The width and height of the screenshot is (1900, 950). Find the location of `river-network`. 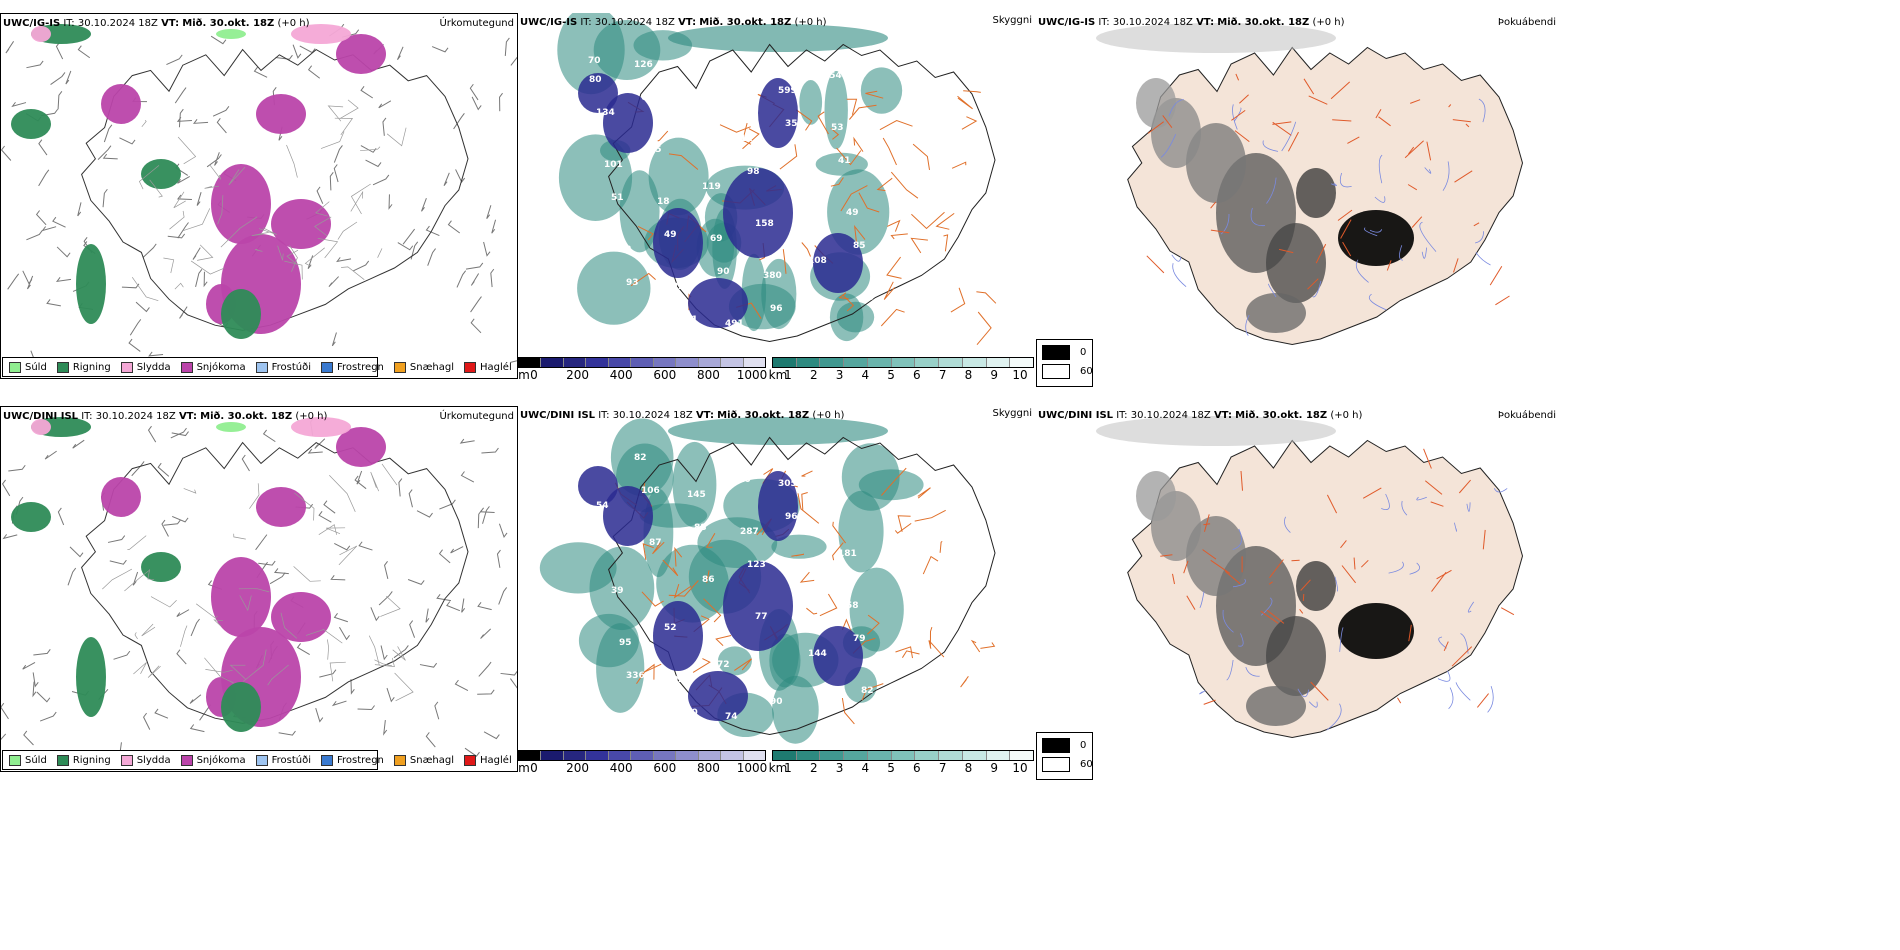

river-network is located at coordinates (1325, 217).